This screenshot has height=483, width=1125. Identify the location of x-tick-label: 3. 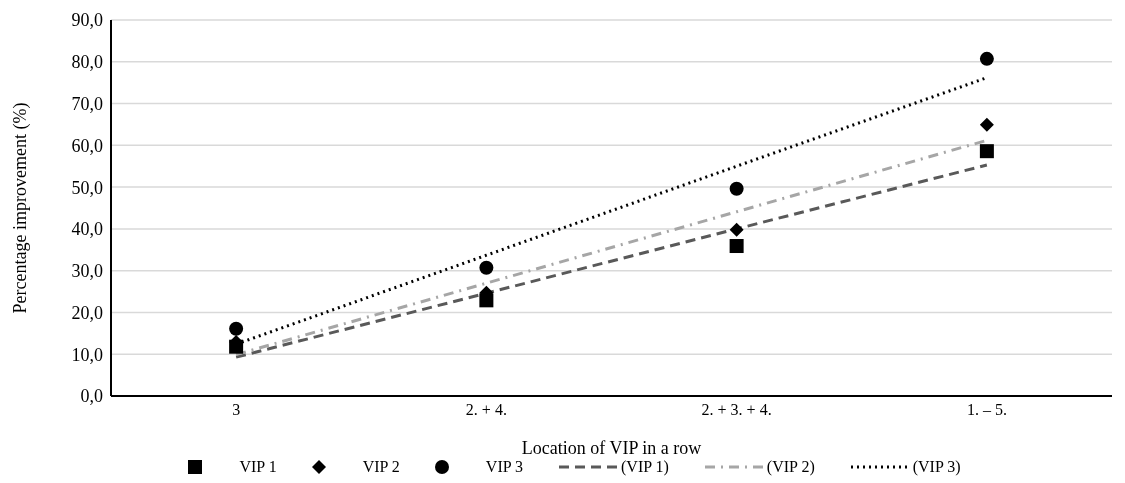
(236, 410).